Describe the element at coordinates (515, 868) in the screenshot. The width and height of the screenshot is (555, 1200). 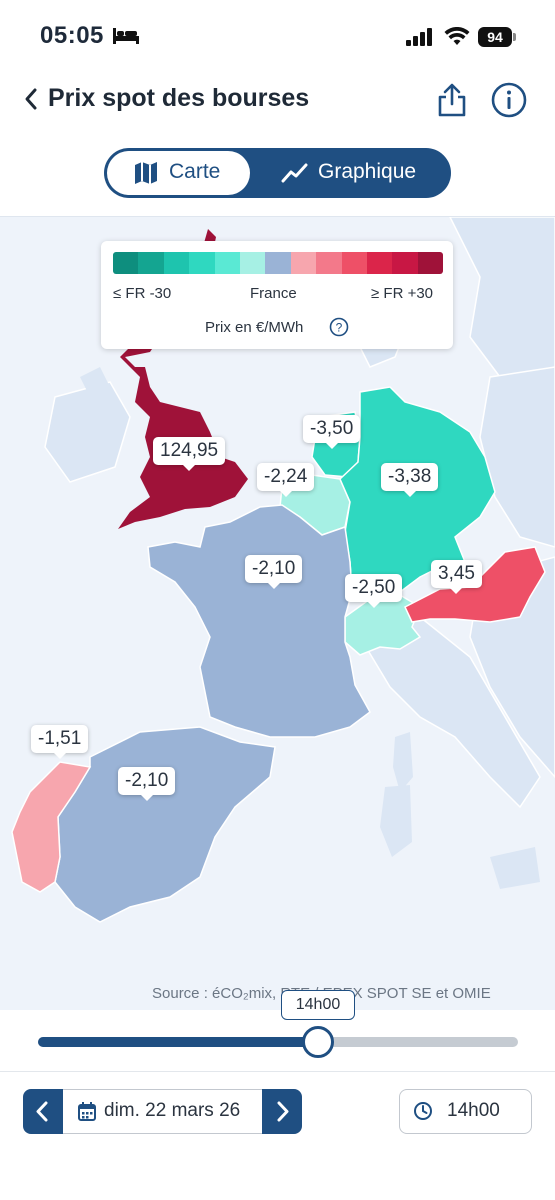
I see `sicily-shape` at that location.